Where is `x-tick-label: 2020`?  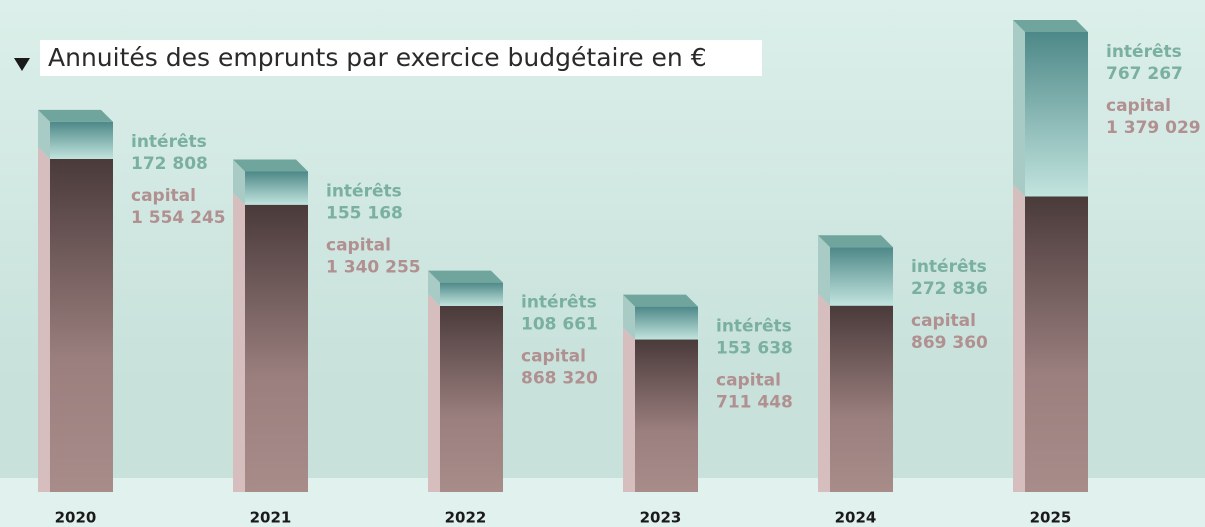
x-tick-label: 2020 is located at coordinates (76, 518).